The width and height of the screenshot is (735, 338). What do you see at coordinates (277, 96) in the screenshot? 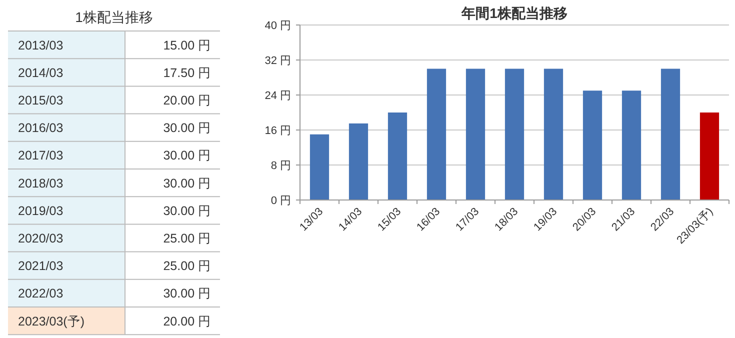
I see `y-tick-label: 24 円` at bounding box center [277, 96].